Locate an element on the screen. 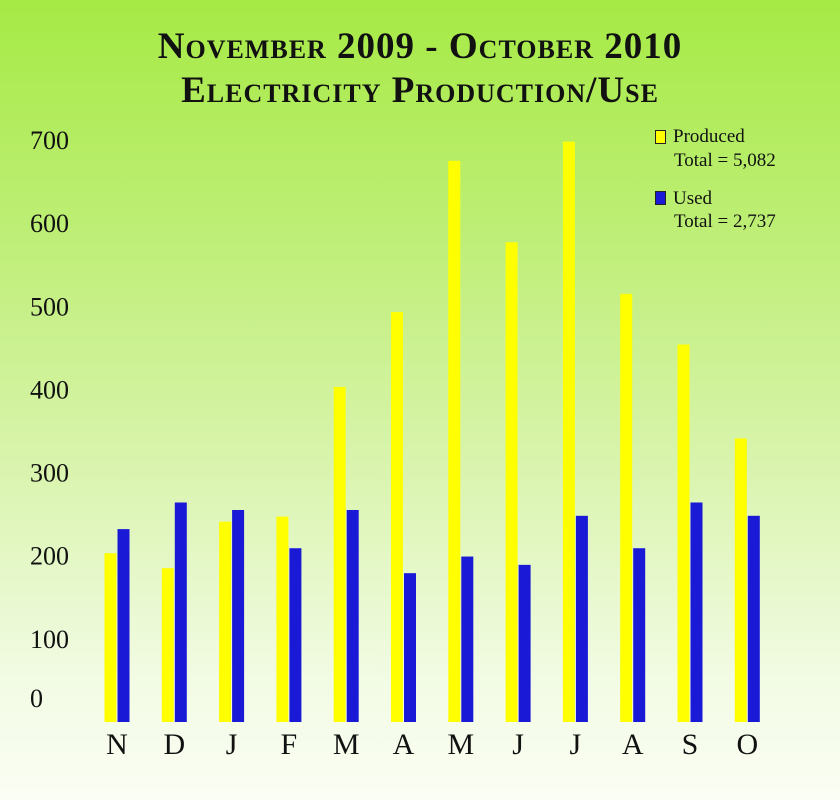 This screenshot has height=800, width=840. legend-label-produced: Produced is located at coordinates (709, 136).